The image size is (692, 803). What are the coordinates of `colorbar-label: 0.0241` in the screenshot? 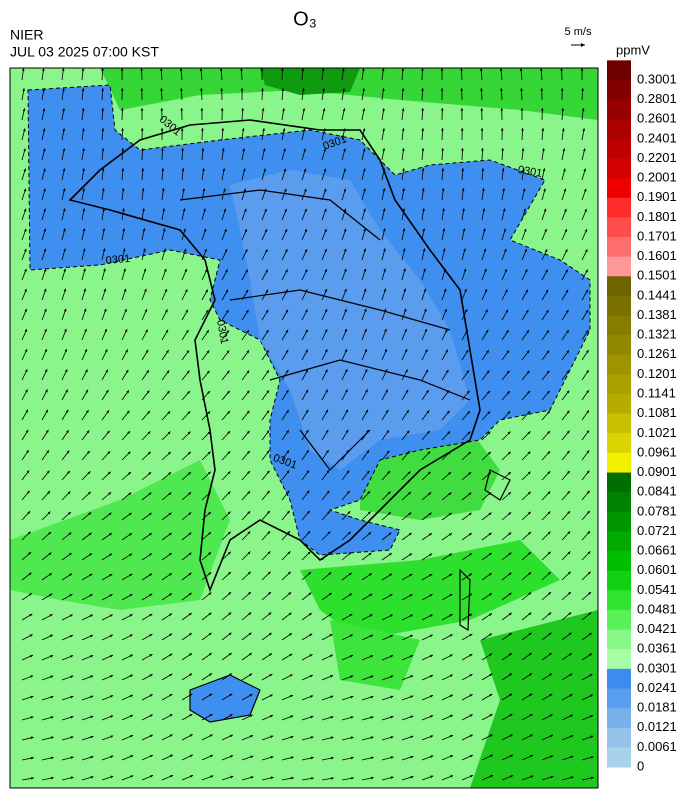 It's located at (657, 687).